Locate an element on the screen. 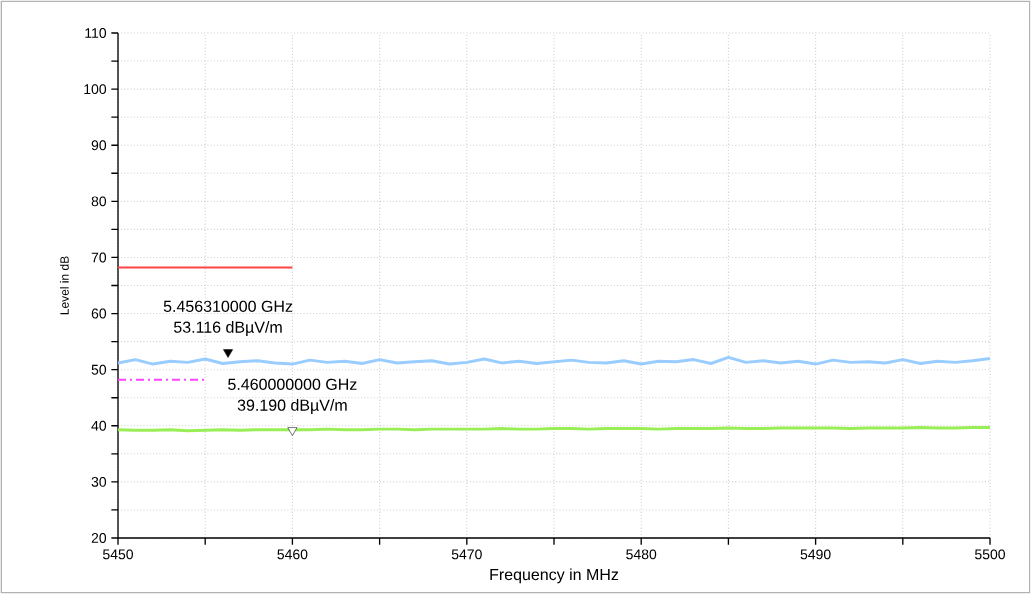 This screenshot has height=594, width=1031. x-tick-label: 5470 is located at coordinates (466, 554).